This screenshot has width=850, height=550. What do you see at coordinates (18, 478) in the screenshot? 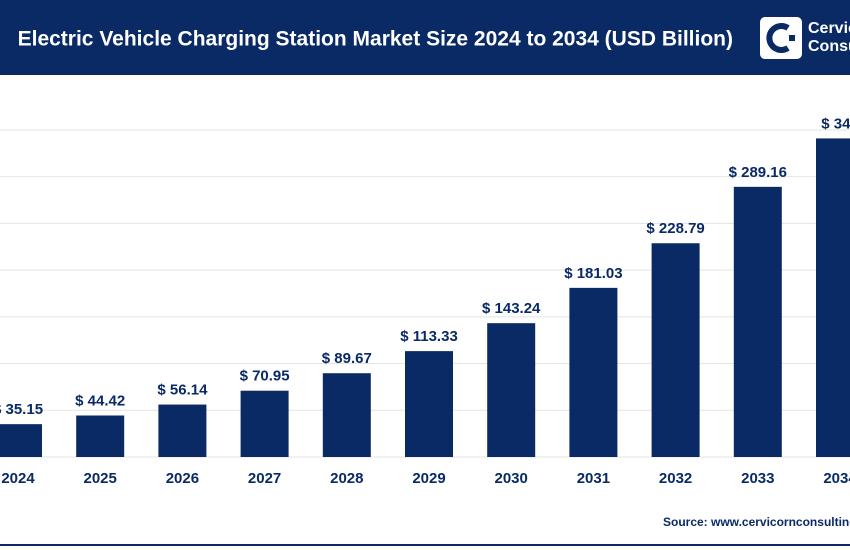
I see `x-tick-label: 2024` at bounding box center [18, 478].